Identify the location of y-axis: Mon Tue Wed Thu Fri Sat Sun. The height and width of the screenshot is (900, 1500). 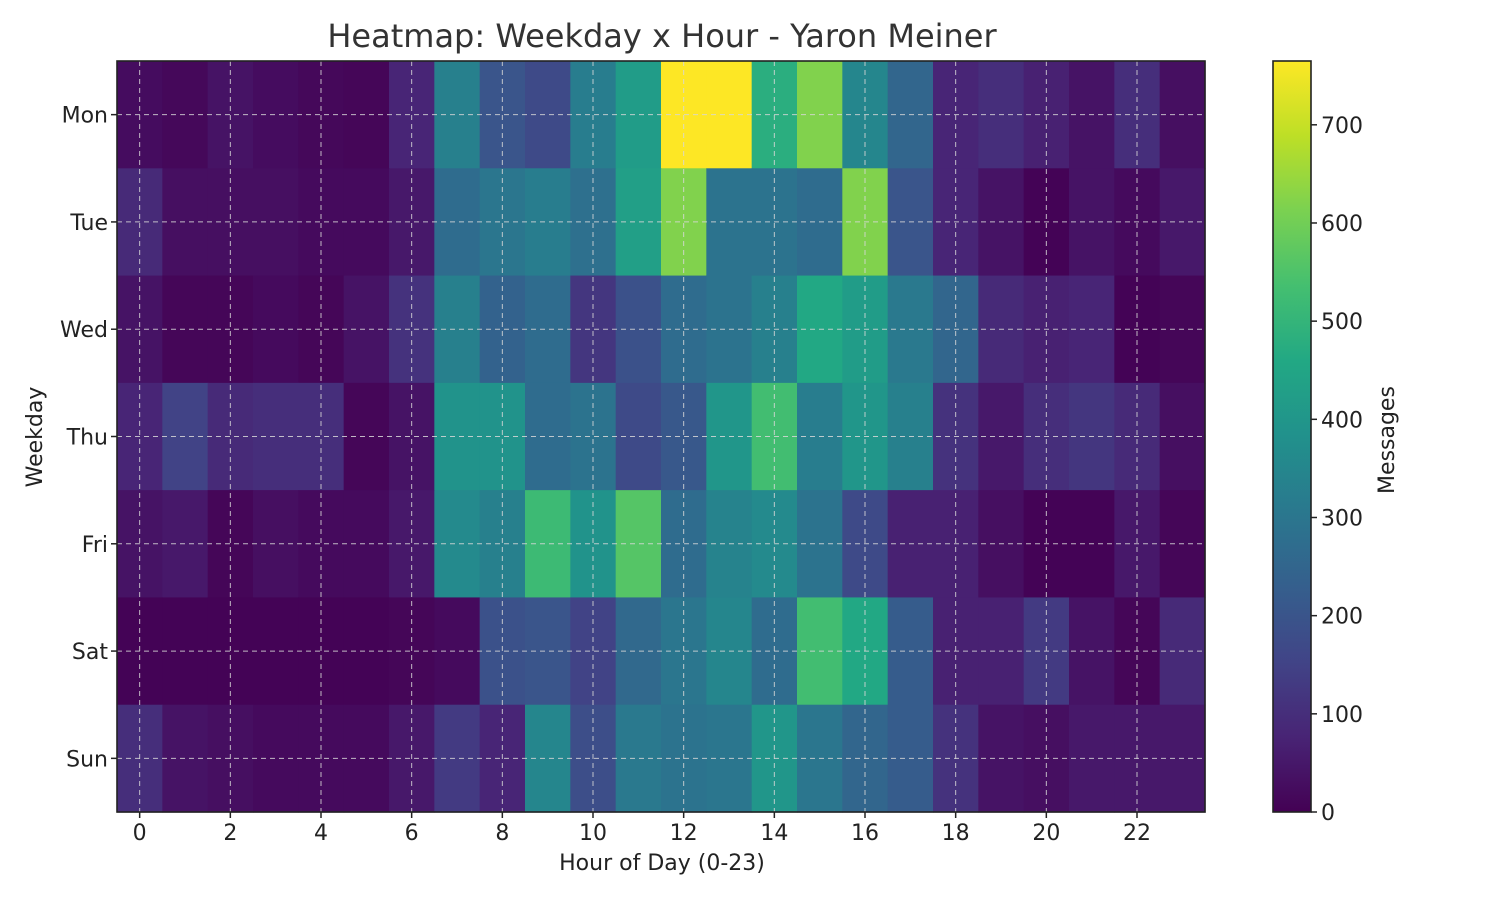
(88, 438).